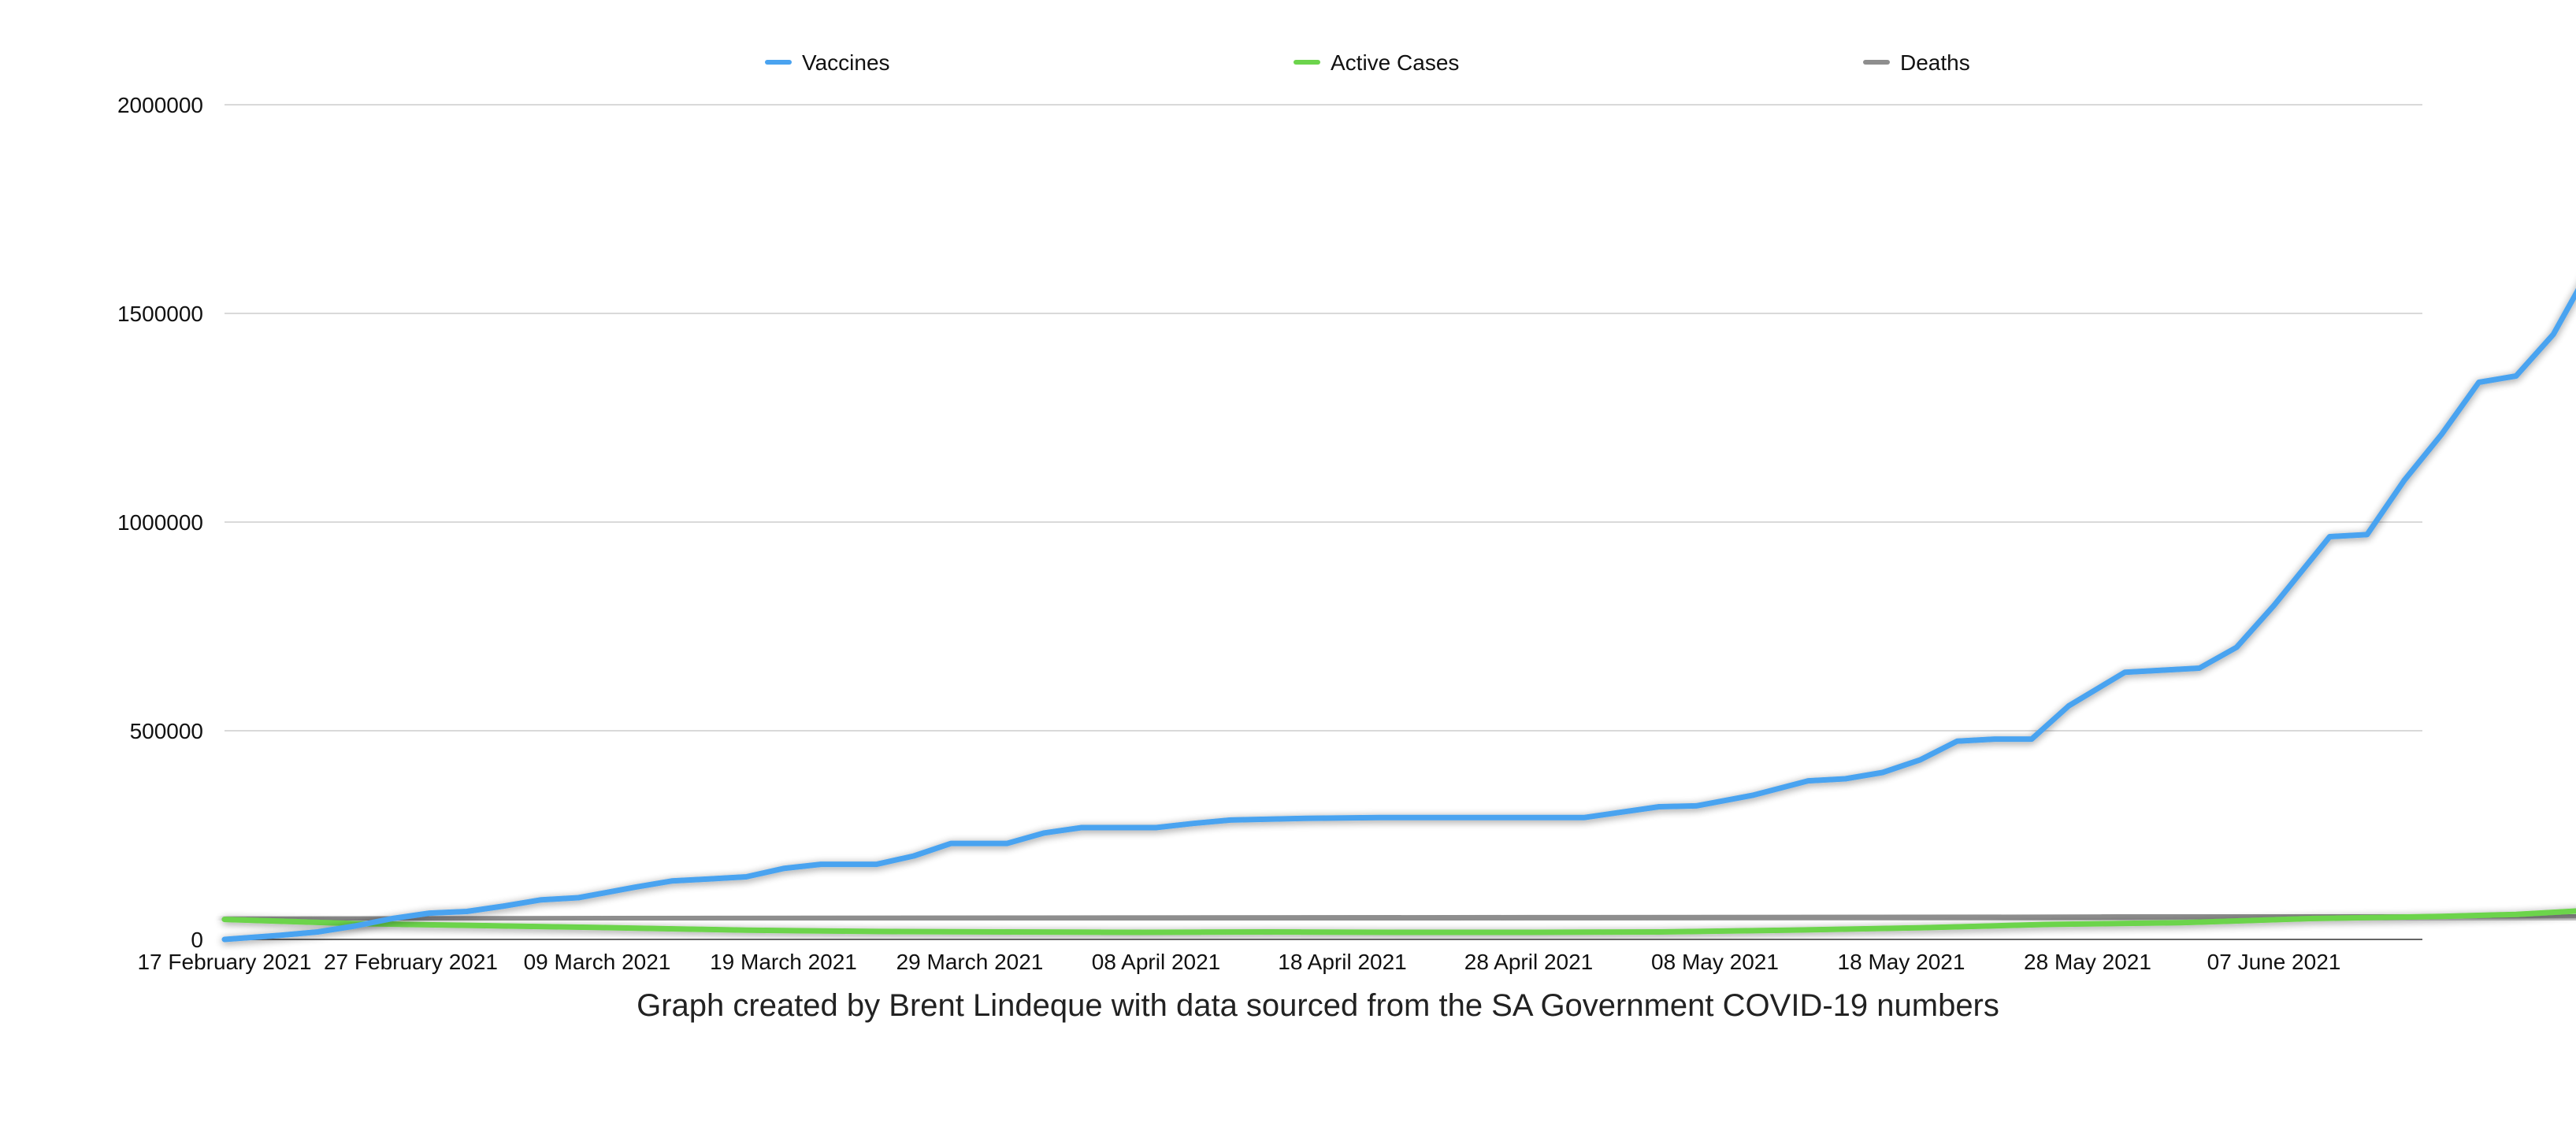  Describe the element at coordinates (411, 962) in the screenshot. I see `x-tick-label: 27 February 2021` at that location.